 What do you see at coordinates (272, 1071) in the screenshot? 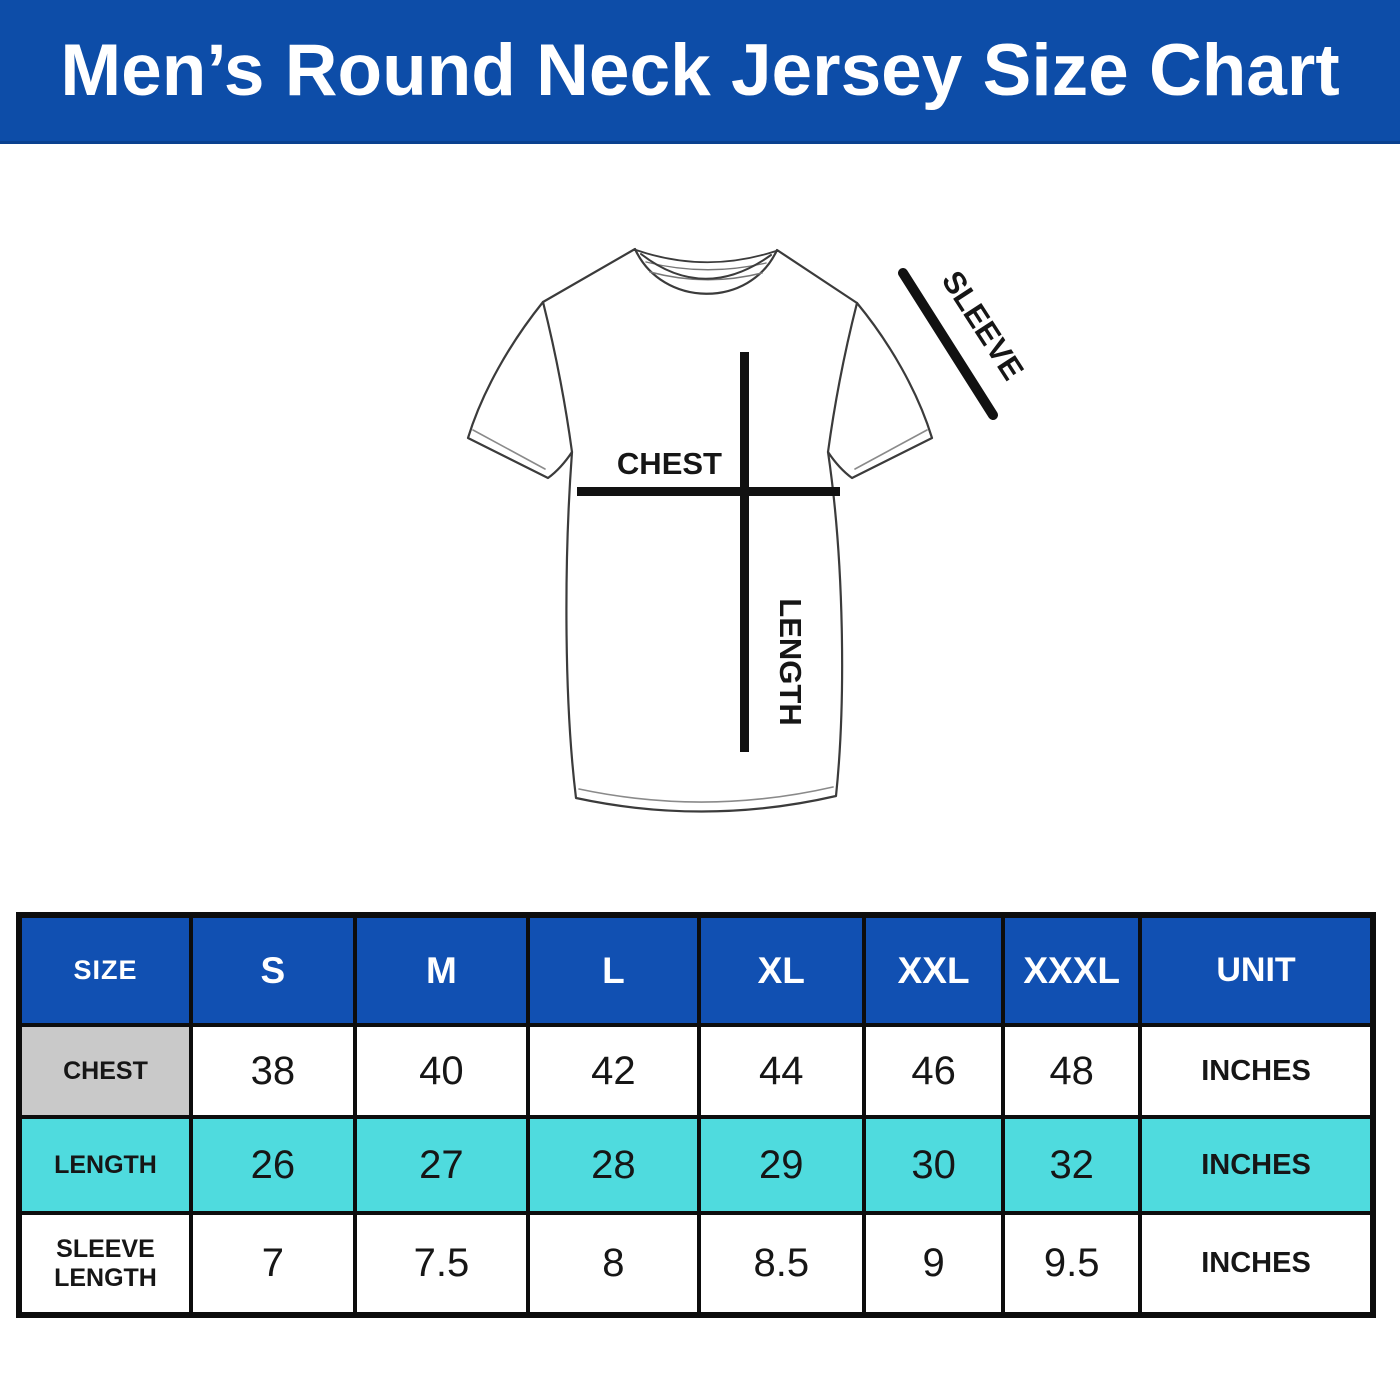
I see `chest-value-s: 38` at bounding box center [272, 1071].